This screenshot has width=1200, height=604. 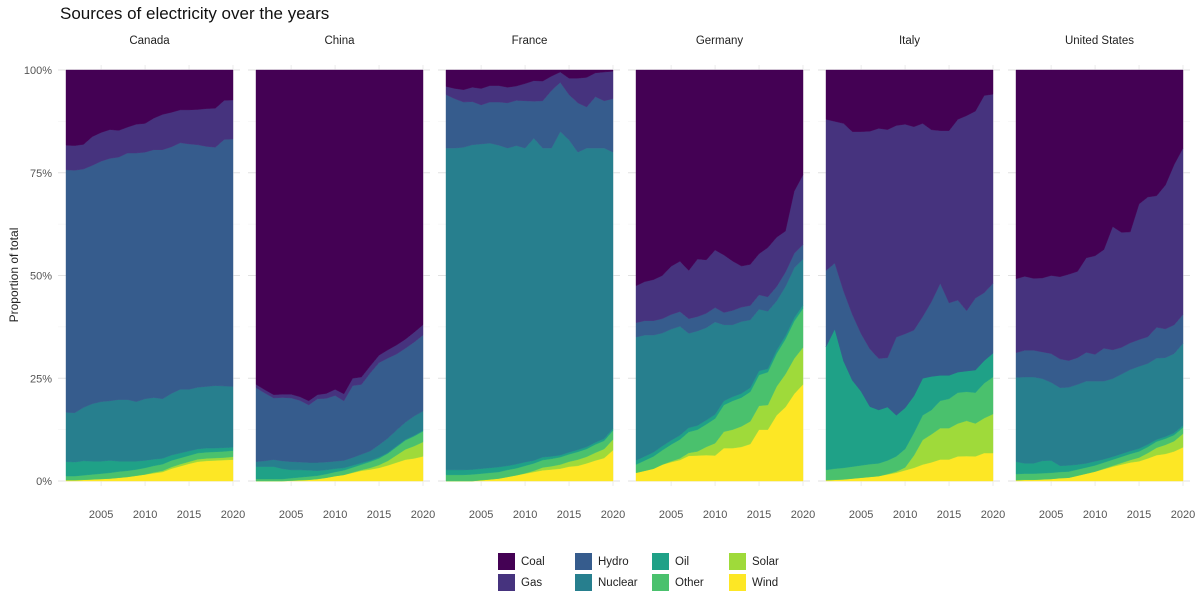 What do you see at coordinates (720, 41) in the screenshot?
I see `facet-label: Germany` at bounding box center [720, 41].